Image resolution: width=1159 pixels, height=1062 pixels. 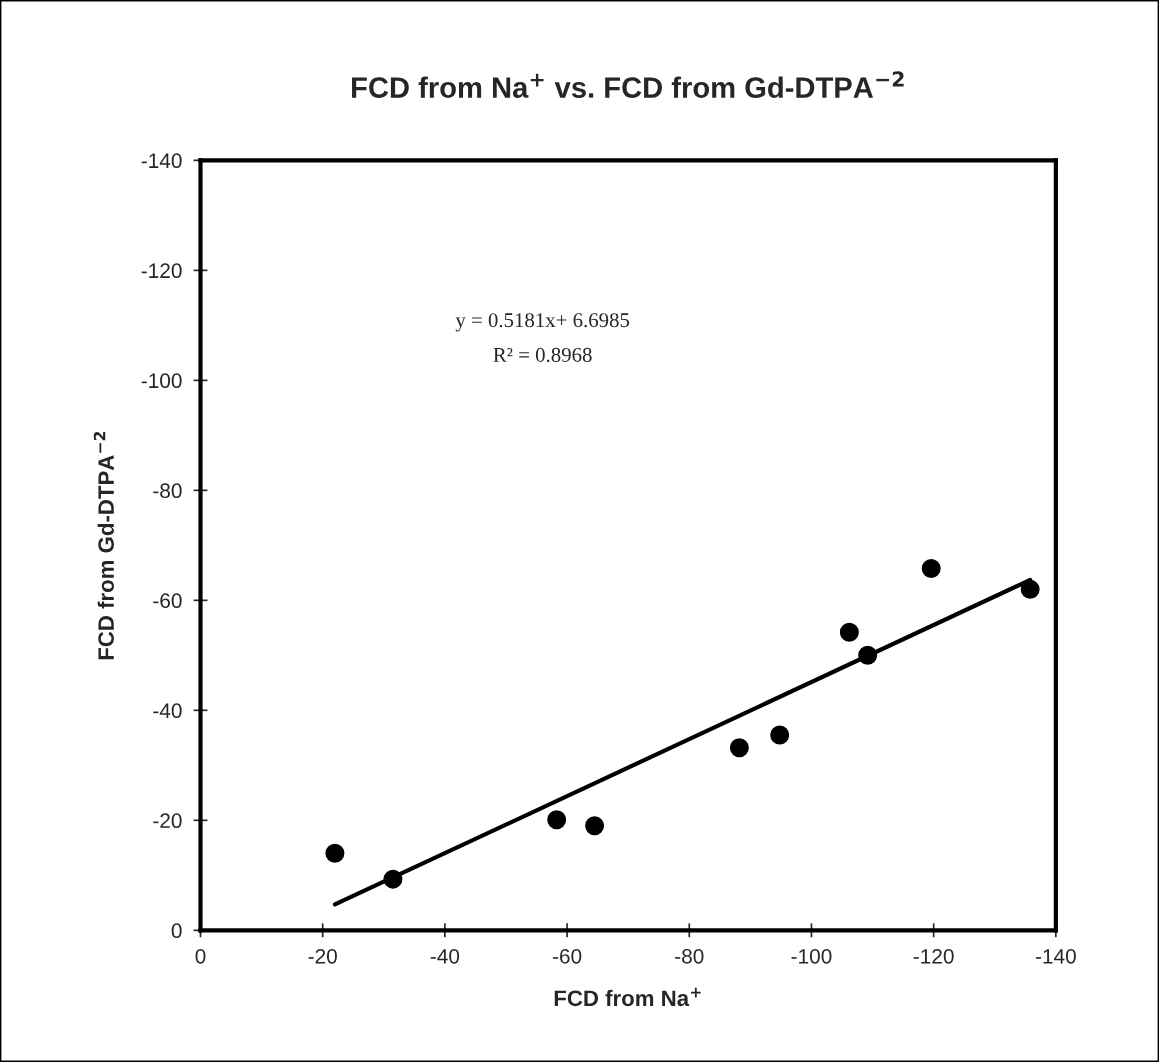 I want to click on y-tick-label: -20, so click(x=167, y=821).